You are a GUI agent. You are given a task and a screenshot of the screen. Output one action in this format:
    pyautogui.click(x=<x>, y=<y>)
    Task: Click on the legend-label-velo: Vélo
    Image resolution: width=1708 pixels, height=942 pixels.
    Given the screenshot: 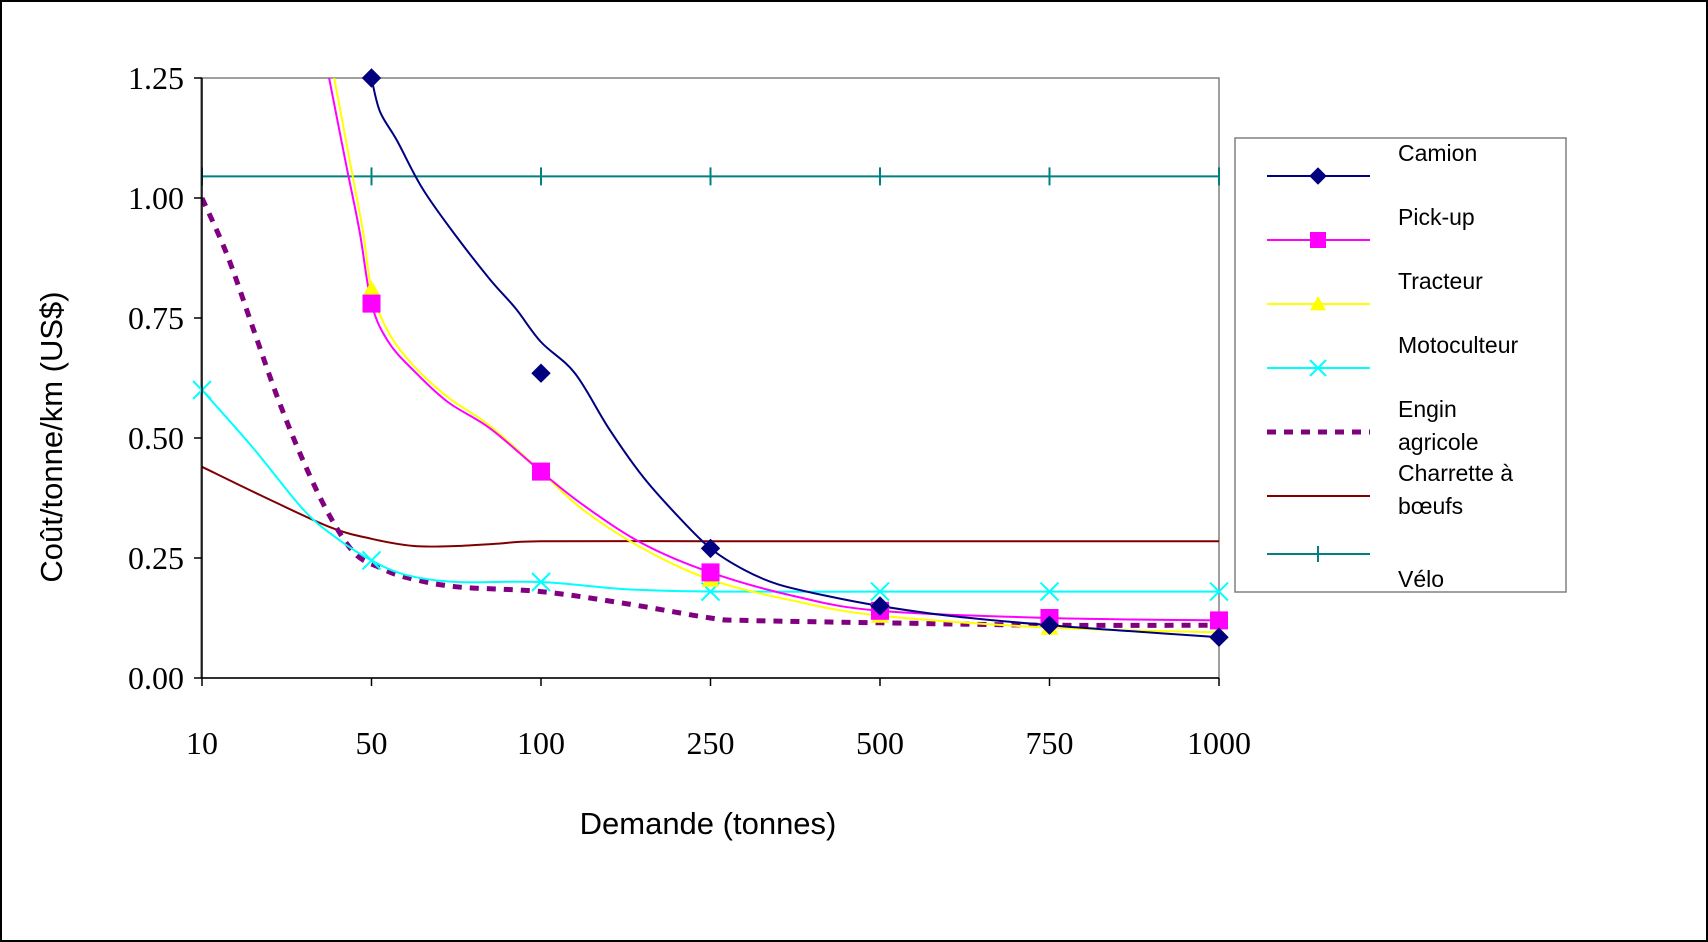 What is the action you would take?
    pyautogui.click(x=1421, y=579)
    